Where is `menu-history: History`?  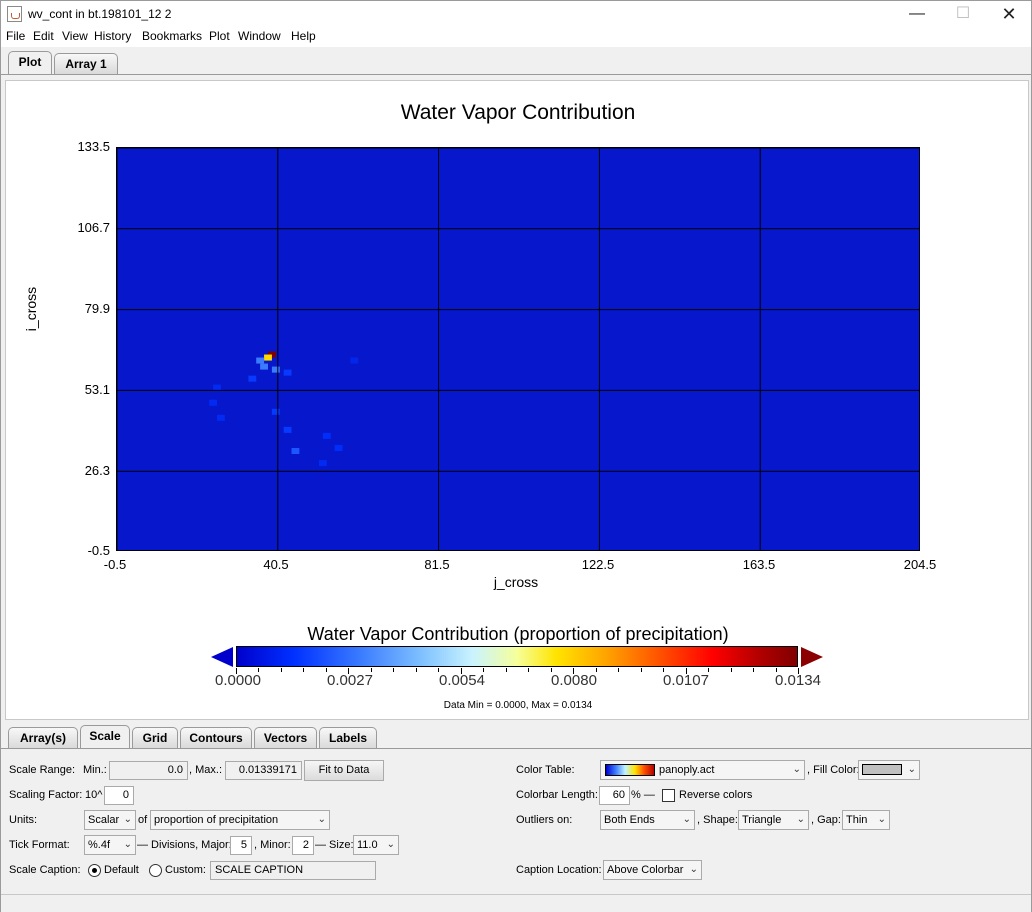 menu-history: History is located at coordinates (113, 36).